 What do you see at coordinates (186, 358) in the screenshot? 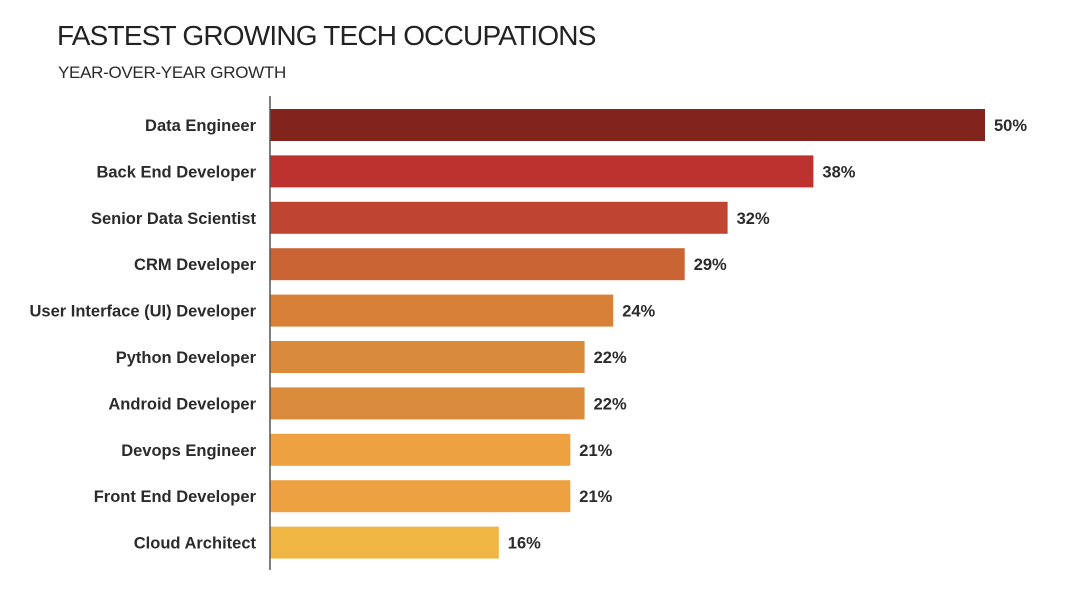
I see `category-label: Python Developer` at bounding box center [186, 358].